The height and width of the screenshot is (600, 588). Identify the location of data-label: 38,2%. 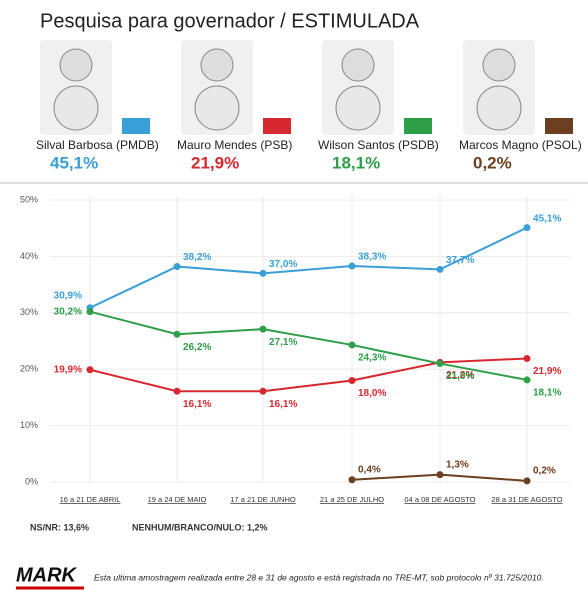
(197, 257).